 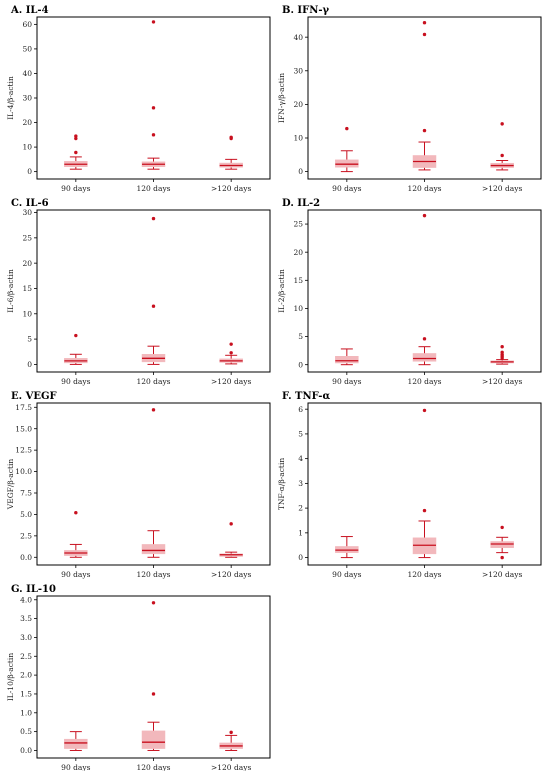 I want to click on panel-title: B. IFN-γ, so click(x=305, y=10).